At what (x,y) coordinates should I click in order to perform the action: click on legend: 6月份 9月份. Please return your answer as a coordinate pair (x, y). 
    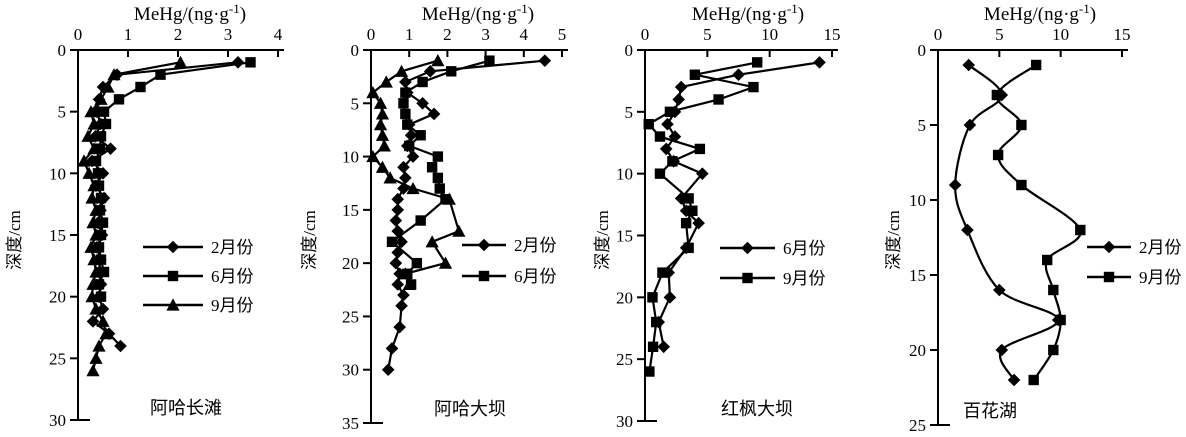
    Looking at the image, I should click on (773, 263).